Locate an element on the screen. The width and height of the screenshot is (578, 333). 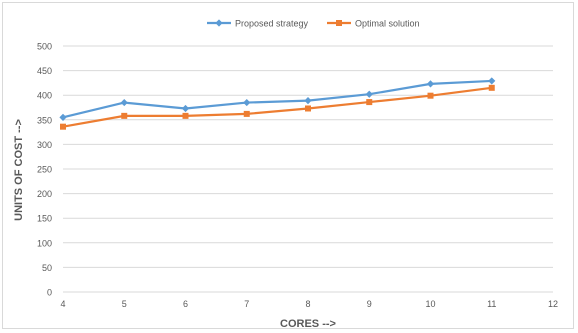
y-tick-label: 0 is located at coordinates (49, 293).